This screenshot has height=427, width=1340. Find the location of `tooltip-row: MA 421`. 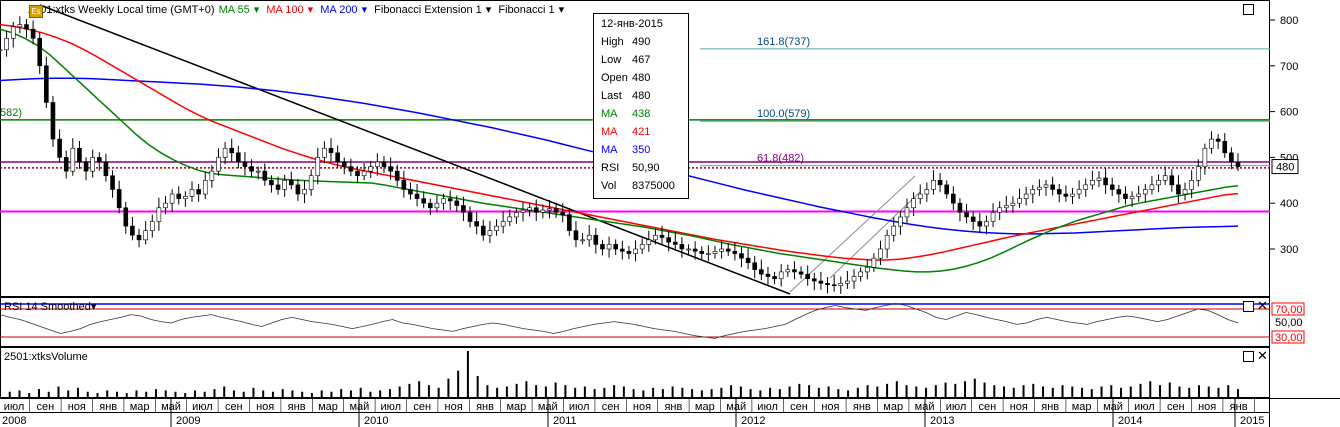

tooltip-row: MA 421 is located at coordinates (626, 132).